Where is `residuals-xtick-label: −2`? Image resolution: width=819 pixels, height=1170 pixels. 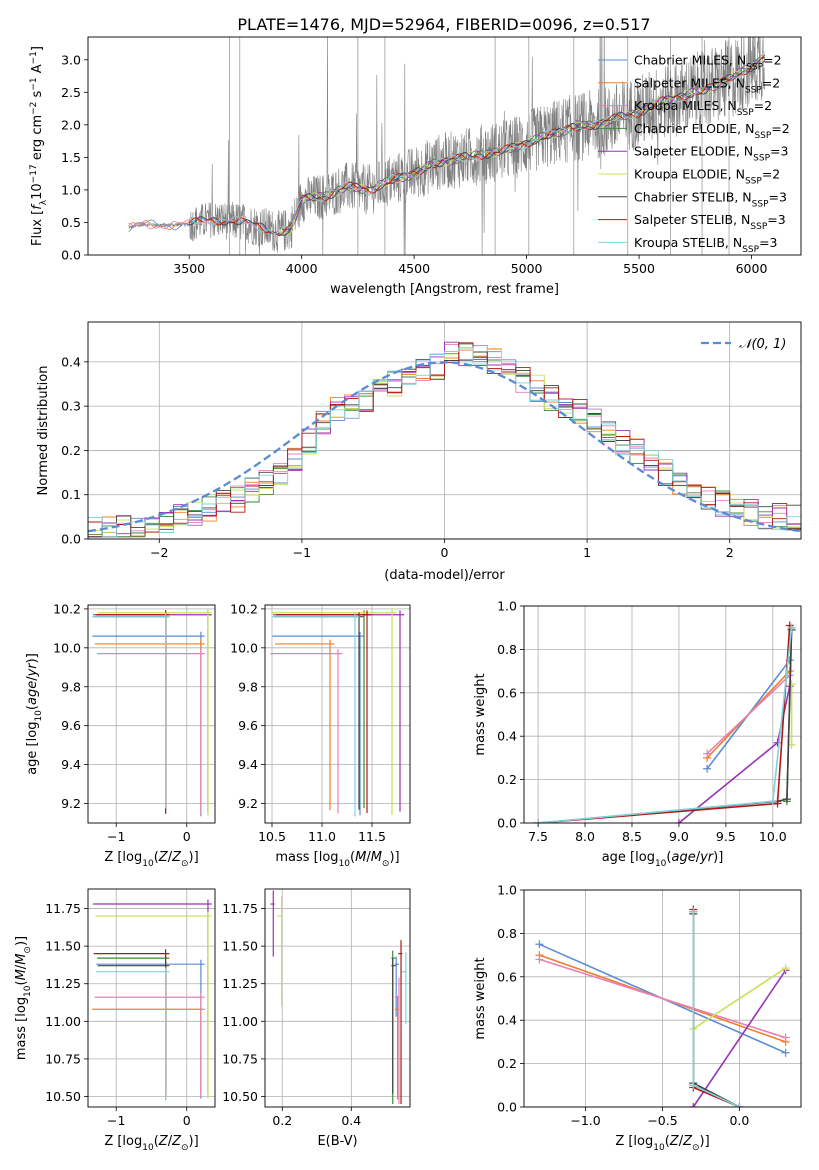
residuals-xtick-label: −2 is located at coordinates (159, 552).